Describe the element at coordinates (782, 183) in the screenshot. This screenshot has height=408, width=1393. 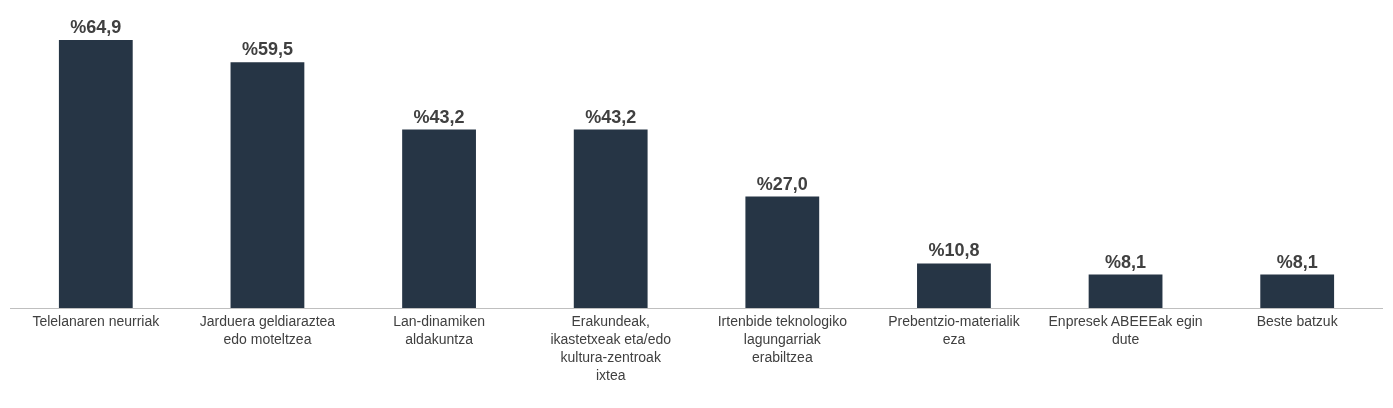
I see `data-label: %27,0` at that location.